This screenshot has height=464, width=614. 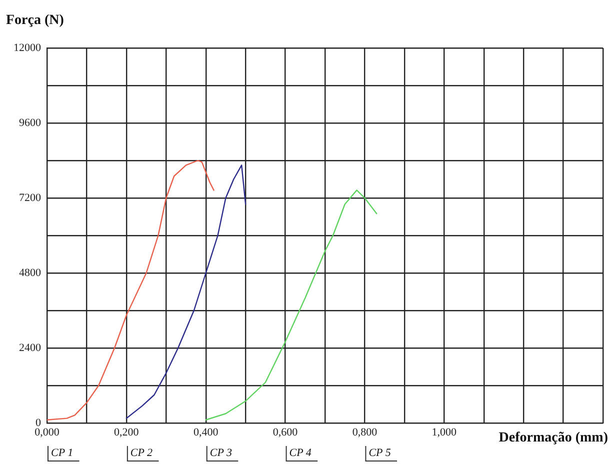 What do you see at coordinates (30, 122) in the screenshot?
I see `y-tick-label: 9600` at bounding box center [30, 122].